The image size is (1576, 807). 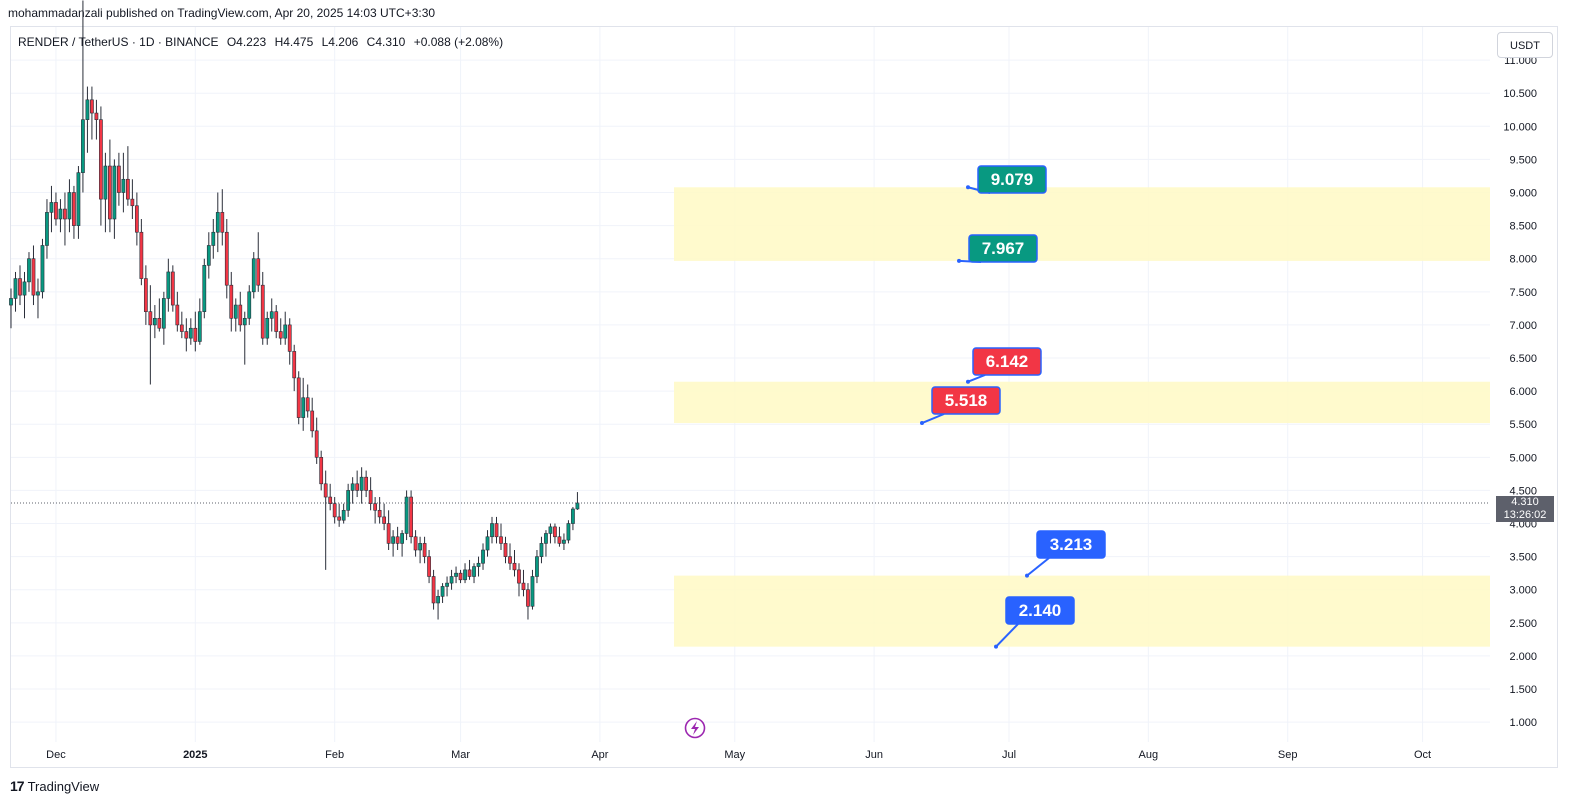 I want to click on price-callout-red: 6.142, so click(x=1004, y=365).